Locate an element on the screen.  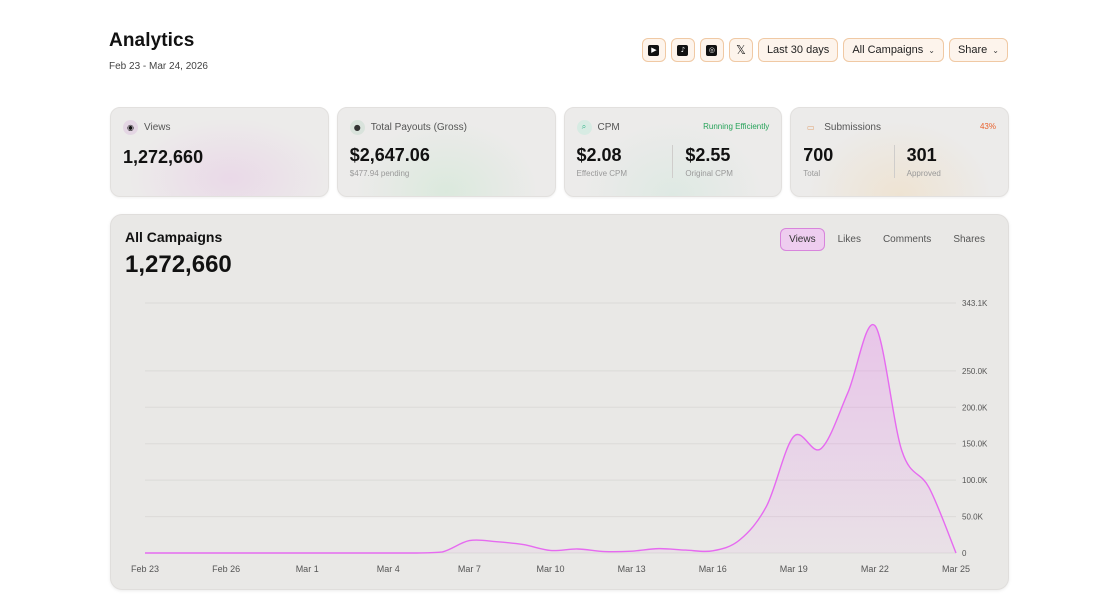
payouts-value: $2,647.06 is located at coordinates (389, 155).